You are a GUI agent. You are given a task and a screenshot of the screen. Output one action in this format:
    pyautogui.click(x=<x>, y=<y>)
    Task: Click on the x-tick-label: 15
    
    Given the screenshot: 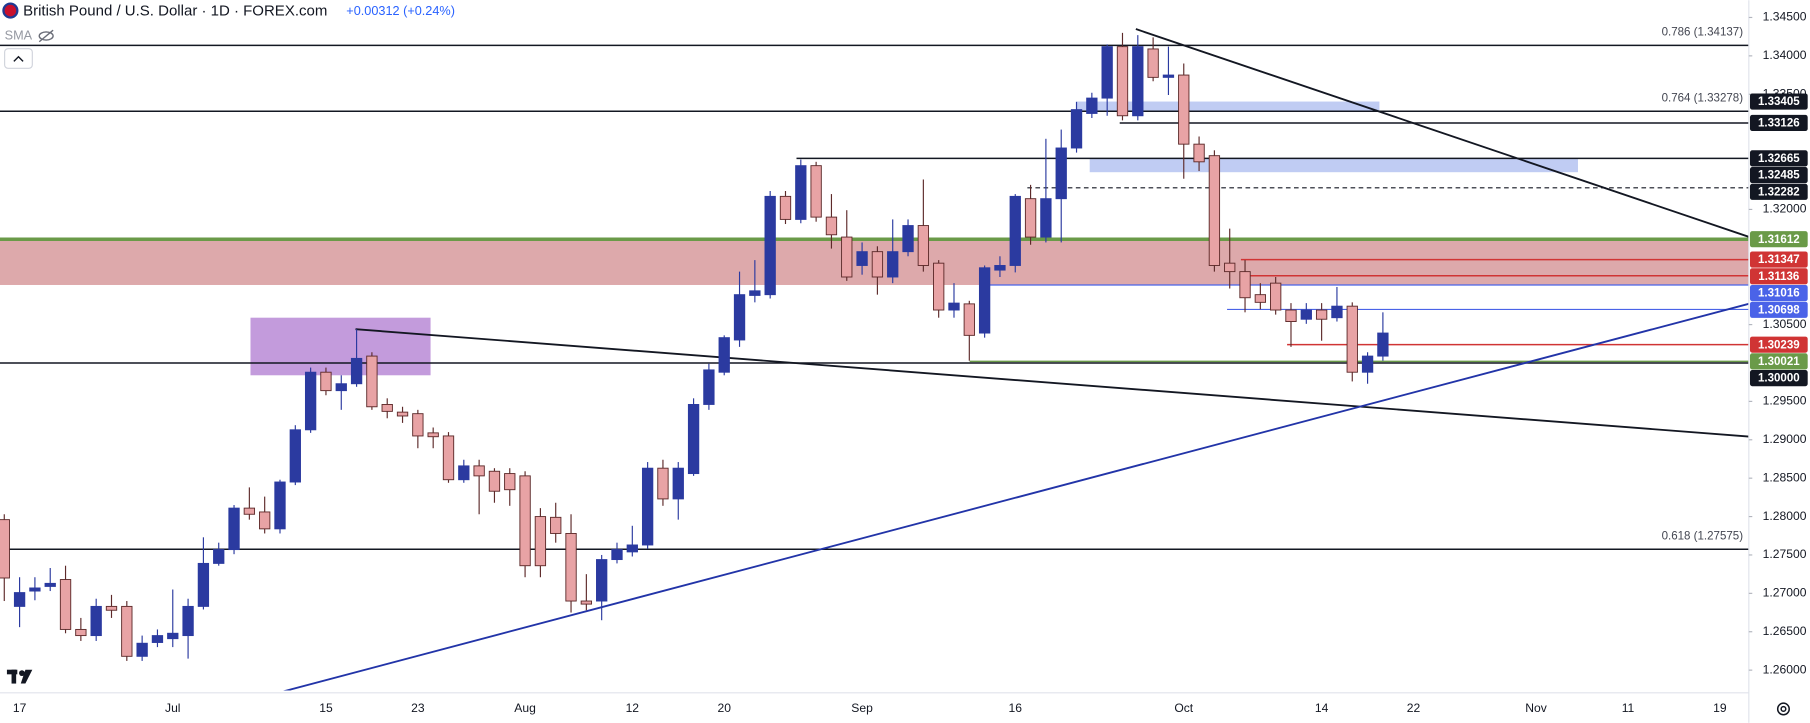 What is the action you would take?
    pyautogui.click(x=326, y=708)
    